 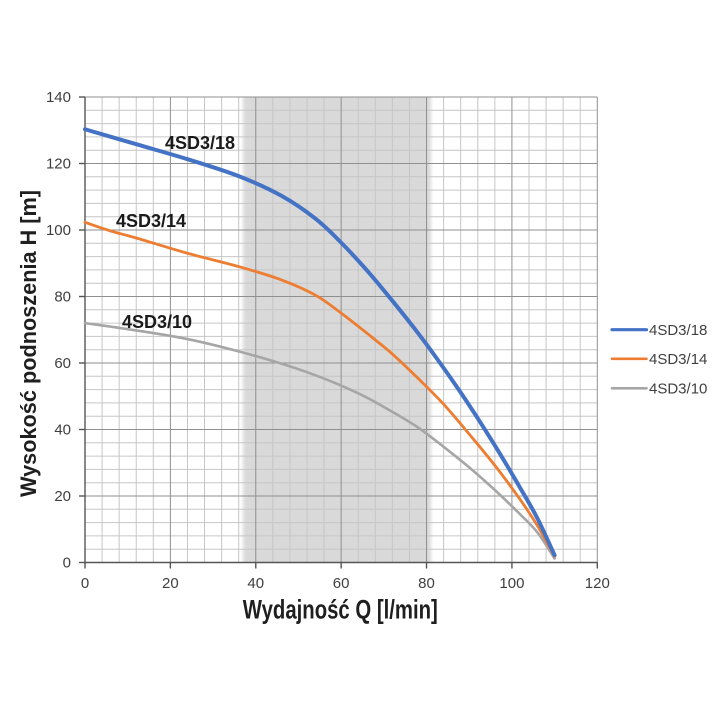 I want to click on svg-text: 140, so click(x=58, y=97).